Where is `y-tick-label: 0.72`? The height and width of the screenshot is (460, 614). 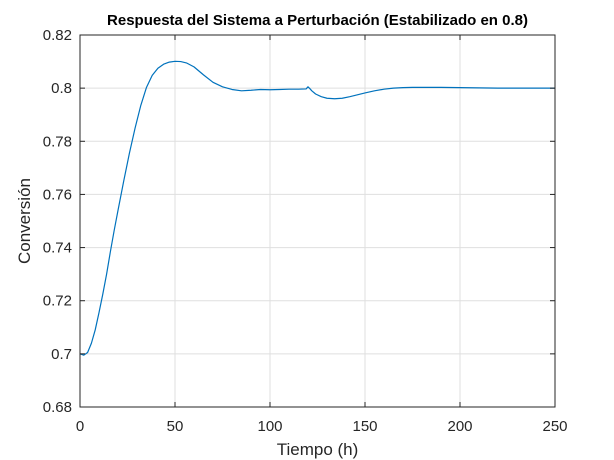 y-tick-label: 0.72 is located at coordinates (57, 301).